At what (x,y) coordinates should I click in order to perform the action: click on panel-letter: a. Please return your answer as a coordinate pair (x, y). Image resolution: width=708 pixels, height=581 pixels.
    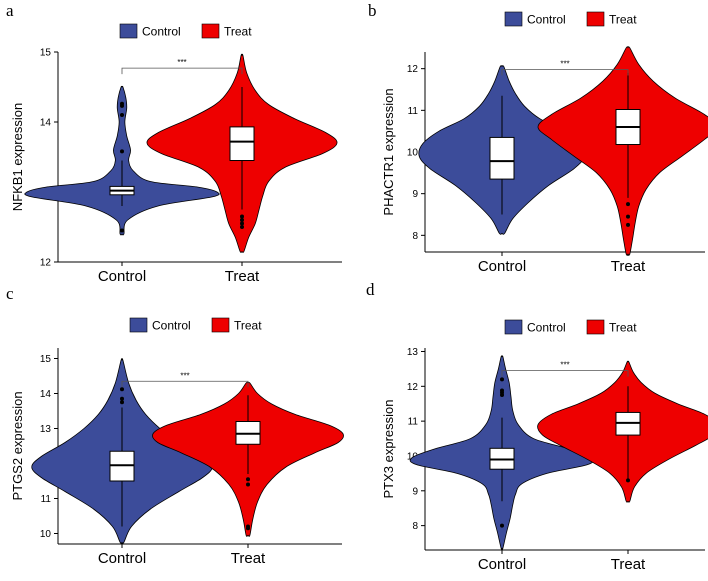
    Looking at the image, I should click on (10, 10).